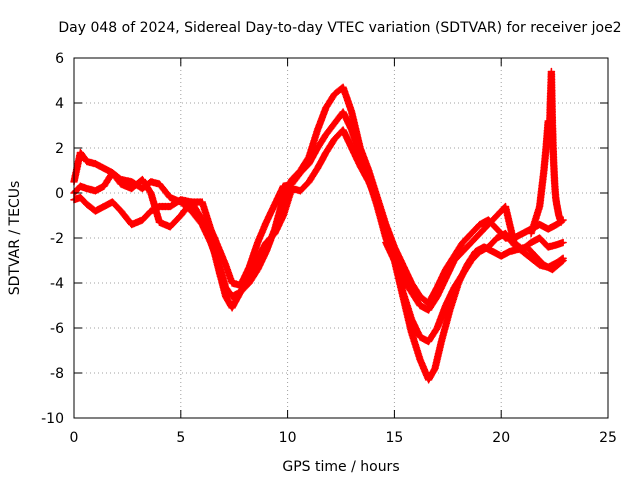  What do you see at coordinates (59, 104) in the screenshot?
I see `y-tick-label: 4` at bounding box center [59, 104].